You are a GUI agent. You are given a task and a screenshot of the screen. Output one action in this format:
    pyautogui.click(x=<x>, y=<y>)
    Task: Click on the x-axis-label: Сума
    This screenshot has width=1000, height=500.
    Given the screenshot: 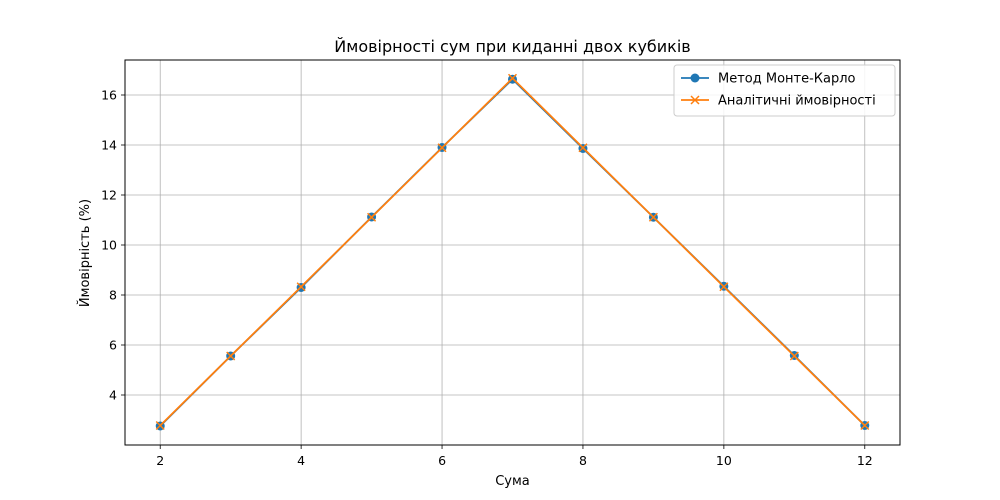 What is the action you would take?
    pyautogui.click(x=512, y=481)
    